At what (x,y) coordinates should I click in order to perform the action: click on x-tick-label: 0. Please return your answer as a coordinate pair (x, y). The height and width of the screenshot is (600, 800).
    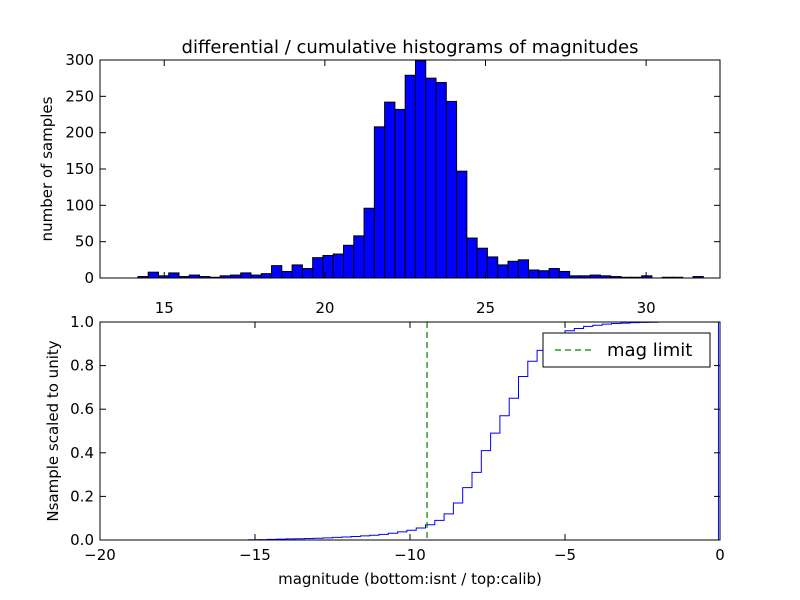
    Looking at the image, I should click on (720, 555).